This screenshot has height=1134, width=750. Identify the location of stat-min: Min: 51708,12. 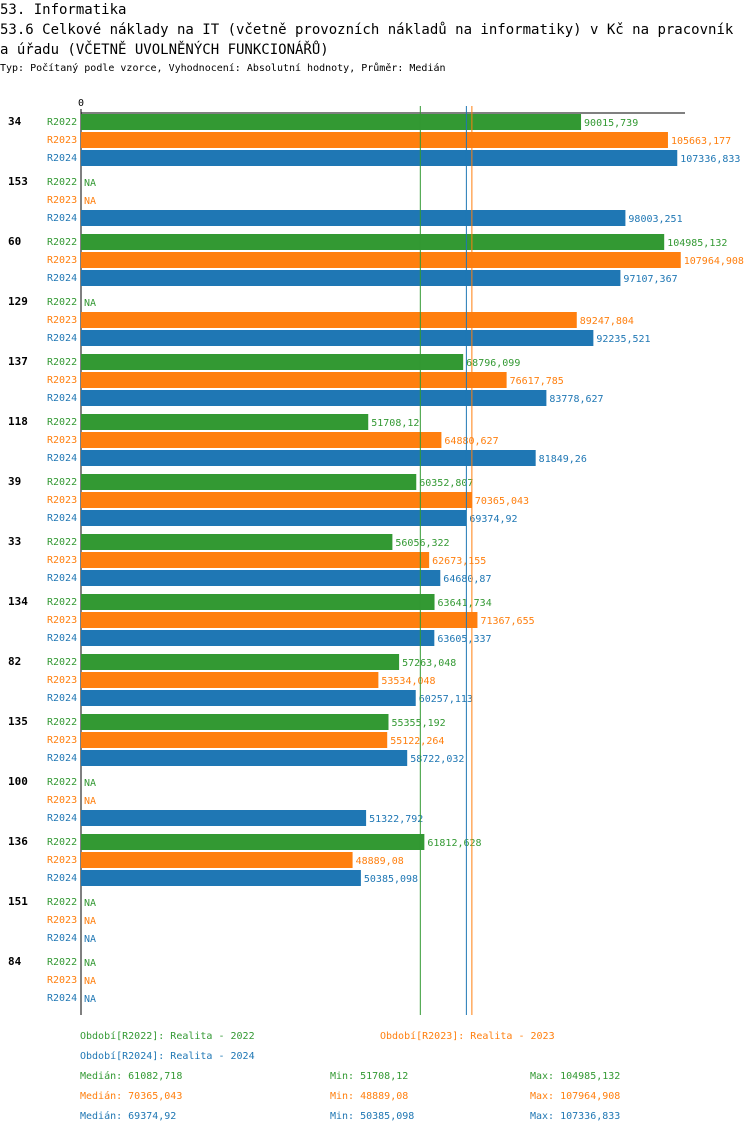
(369, 1076).